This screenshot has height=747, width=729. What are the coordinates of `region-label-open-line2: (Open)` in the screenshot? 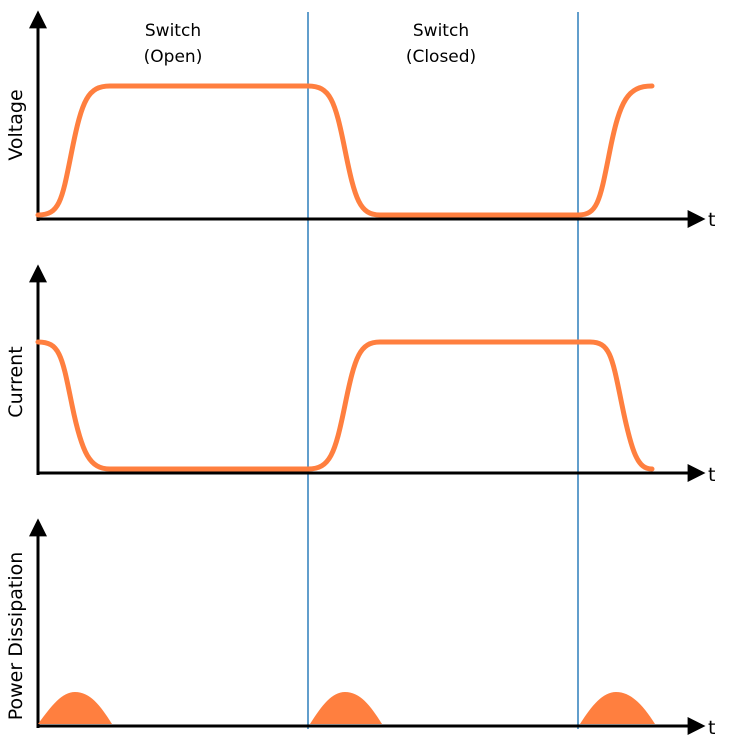 It's located at (173, 57).